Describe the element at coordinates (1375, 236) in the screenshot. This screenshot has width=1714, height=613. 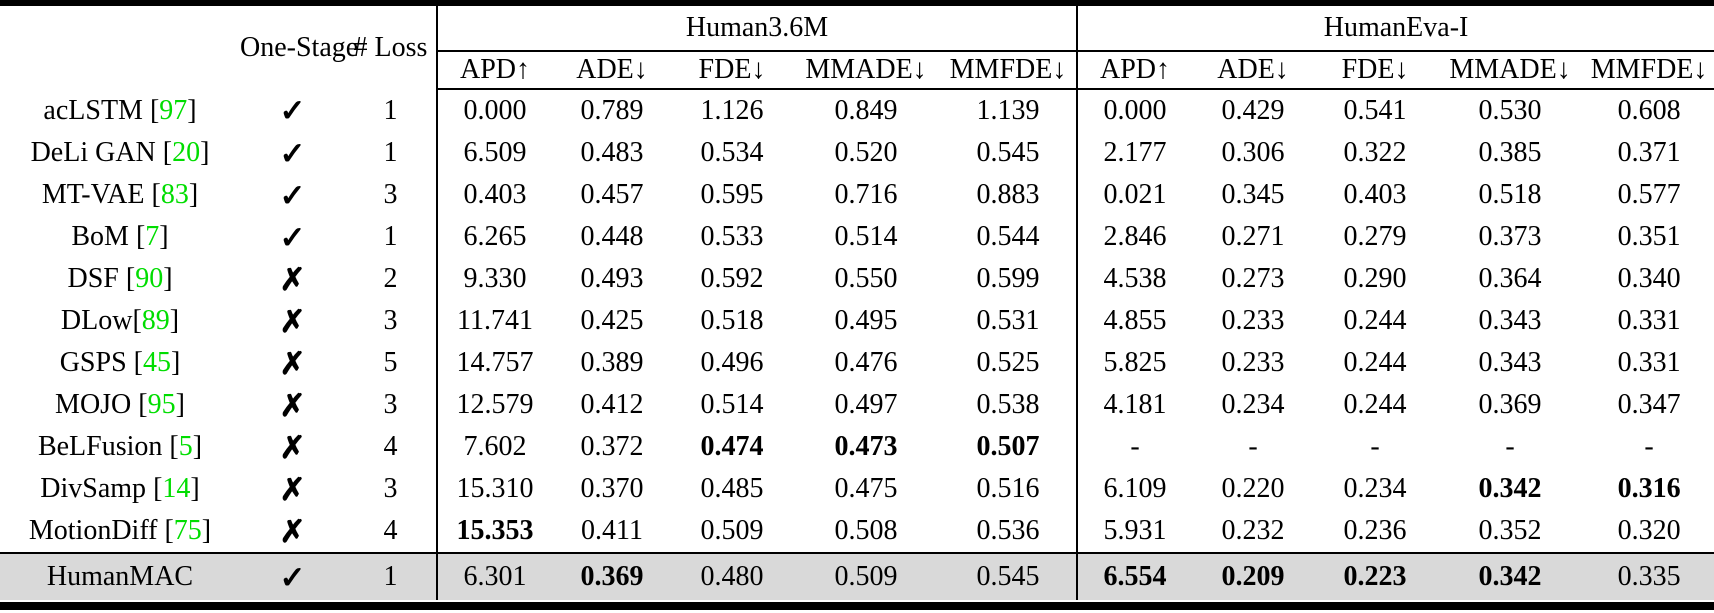
I see `metric-value-heva: 0.279` at that location.